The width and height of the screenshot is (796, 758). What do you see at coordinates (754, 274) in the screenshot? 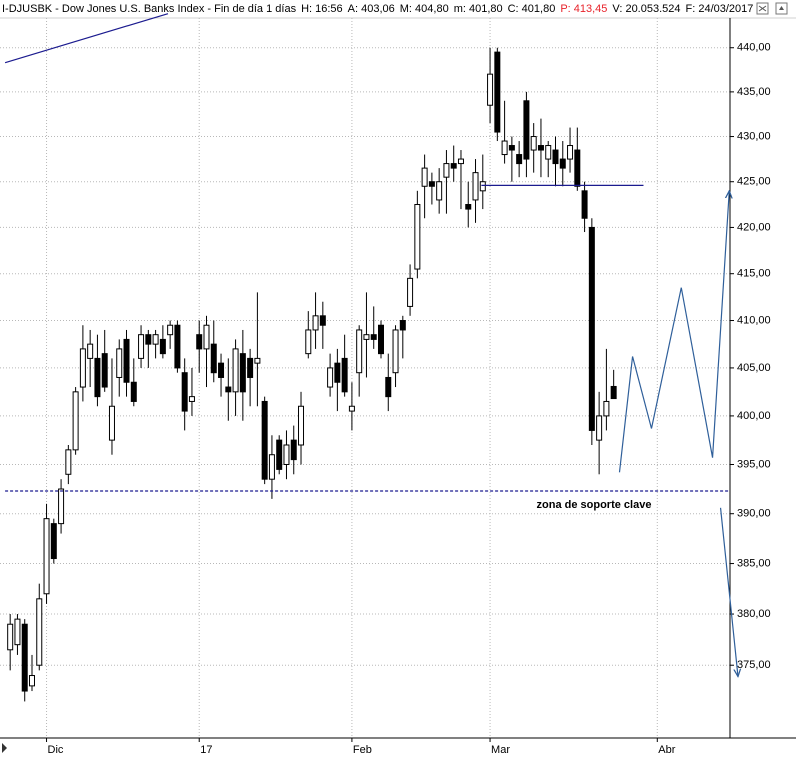
I see `y-tick-label: 415,00` at bounding box center [754, 274].